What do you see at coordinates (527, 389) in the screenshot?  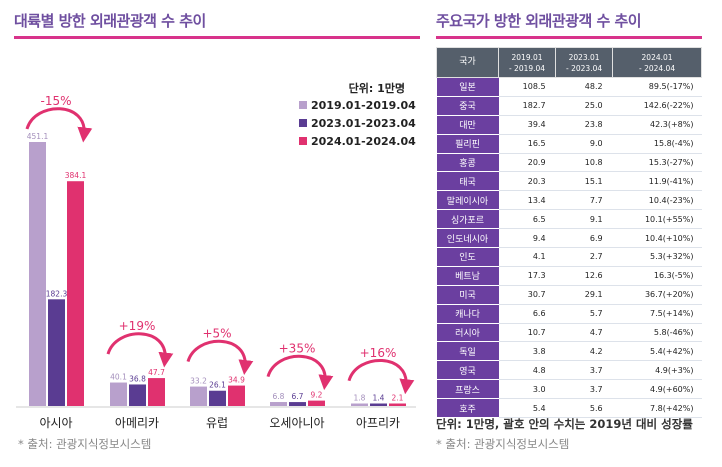 I see `value-cell: 3.0` at bounding box center [527, 389].